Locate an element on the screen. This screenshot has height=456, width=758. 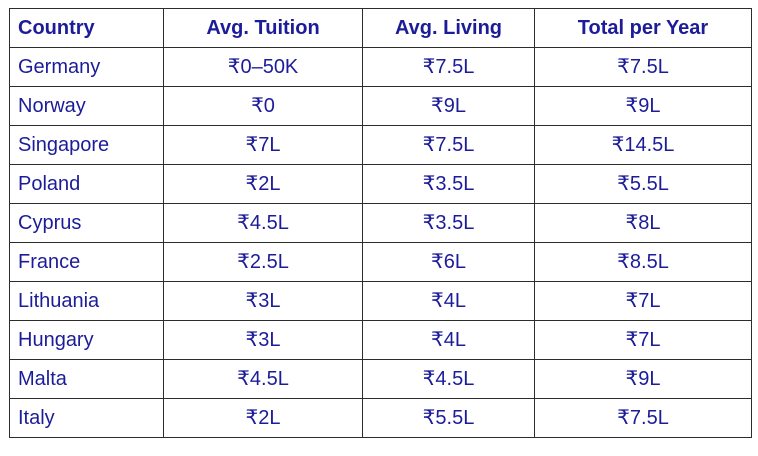
table-row: Singapore ₹7L ₹7.5L ₹14.5L is located at coordinates (380, 145).